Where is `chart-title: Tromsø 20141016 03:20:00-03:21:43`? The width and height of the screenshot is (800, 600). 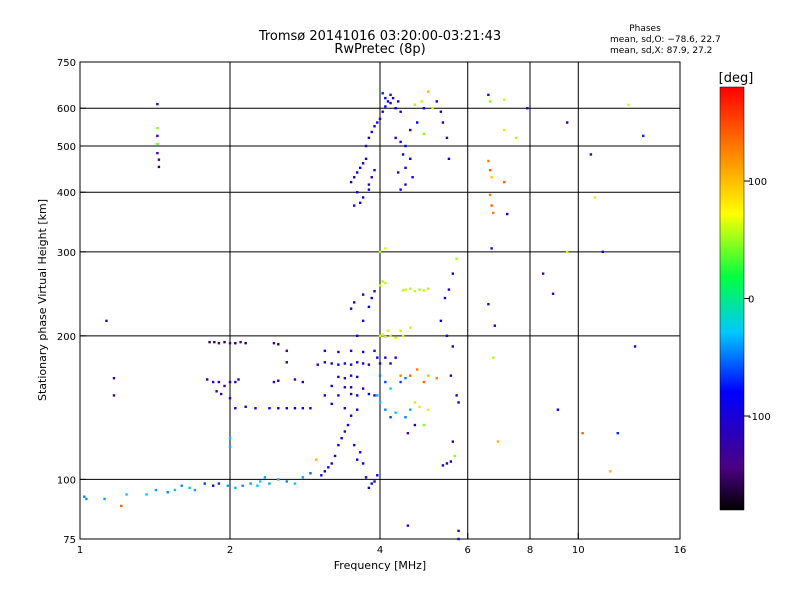
chart-title: Tromsø 20141016 03:20:00-03:21:43 is located at coordinates (379, 36).